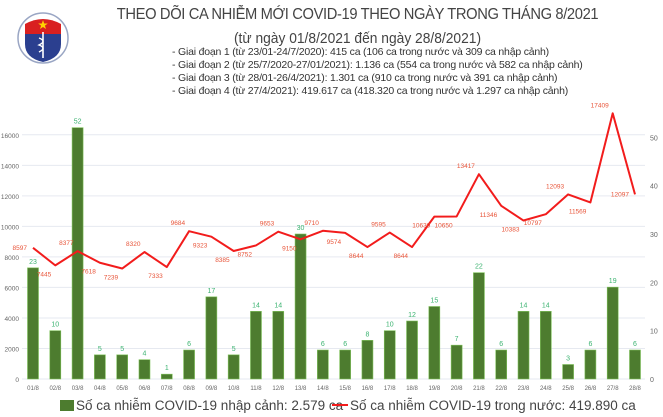 This screenshot has width=663, height=417. I want to click on left-axis-tick: 2000, so click(12, 349).